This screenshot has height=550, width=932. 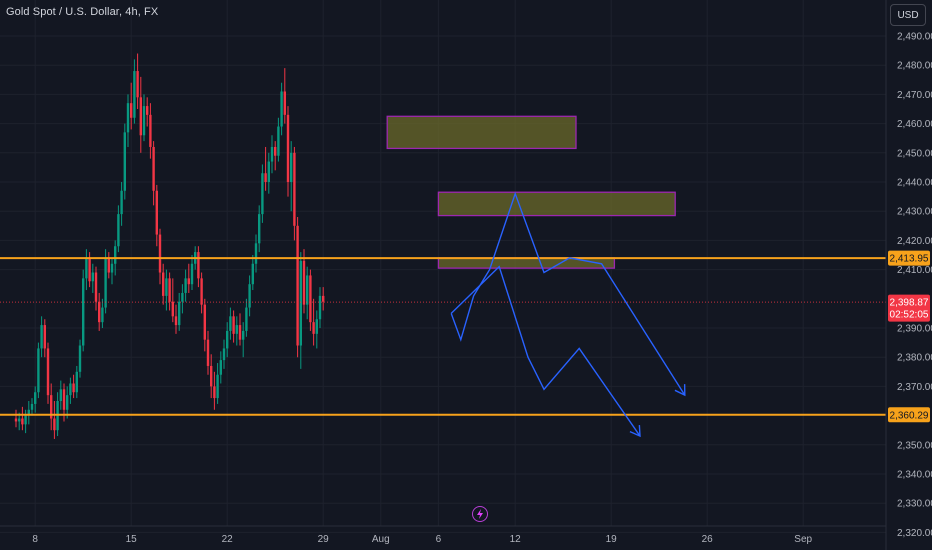 I want to click on level-price-tag, so click(x=909, y=415).